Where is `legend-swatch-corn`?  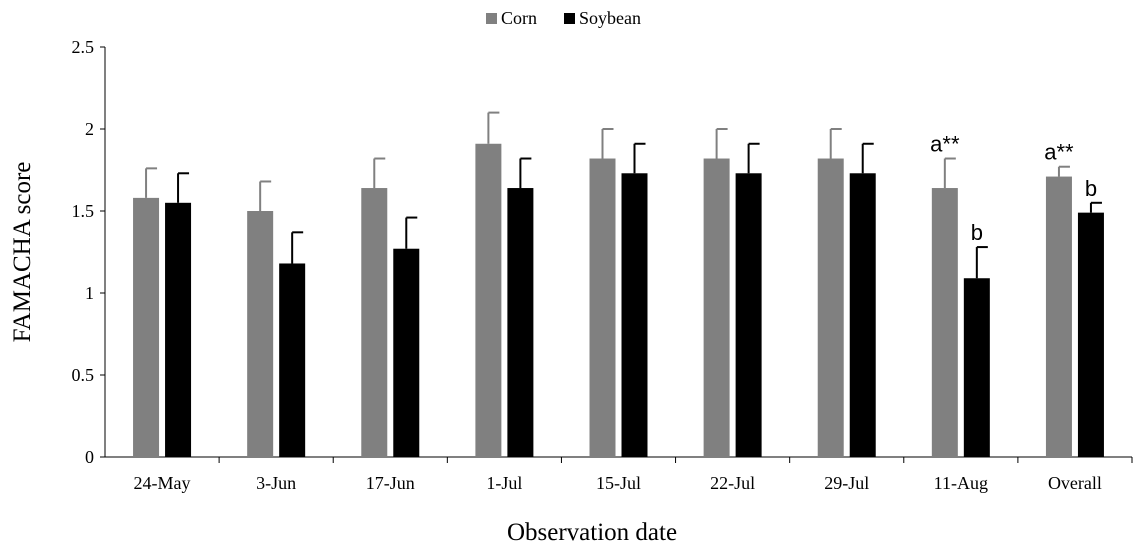
legend-swatch-corn is located at coordinates (491, 18).